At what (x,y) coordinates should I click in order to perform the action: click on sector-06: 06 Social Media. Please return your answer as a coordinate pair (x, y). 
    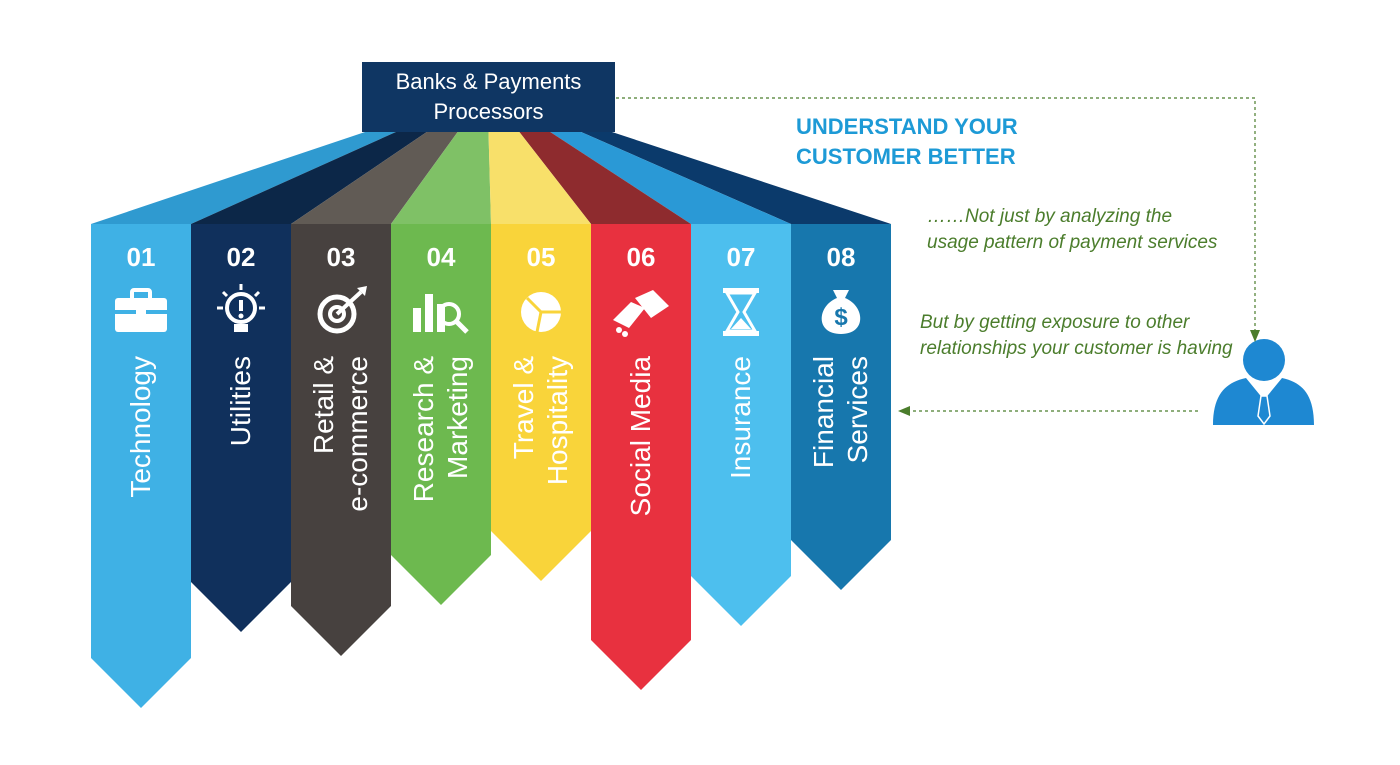
    Looking at the image, I should click on (641, 457).